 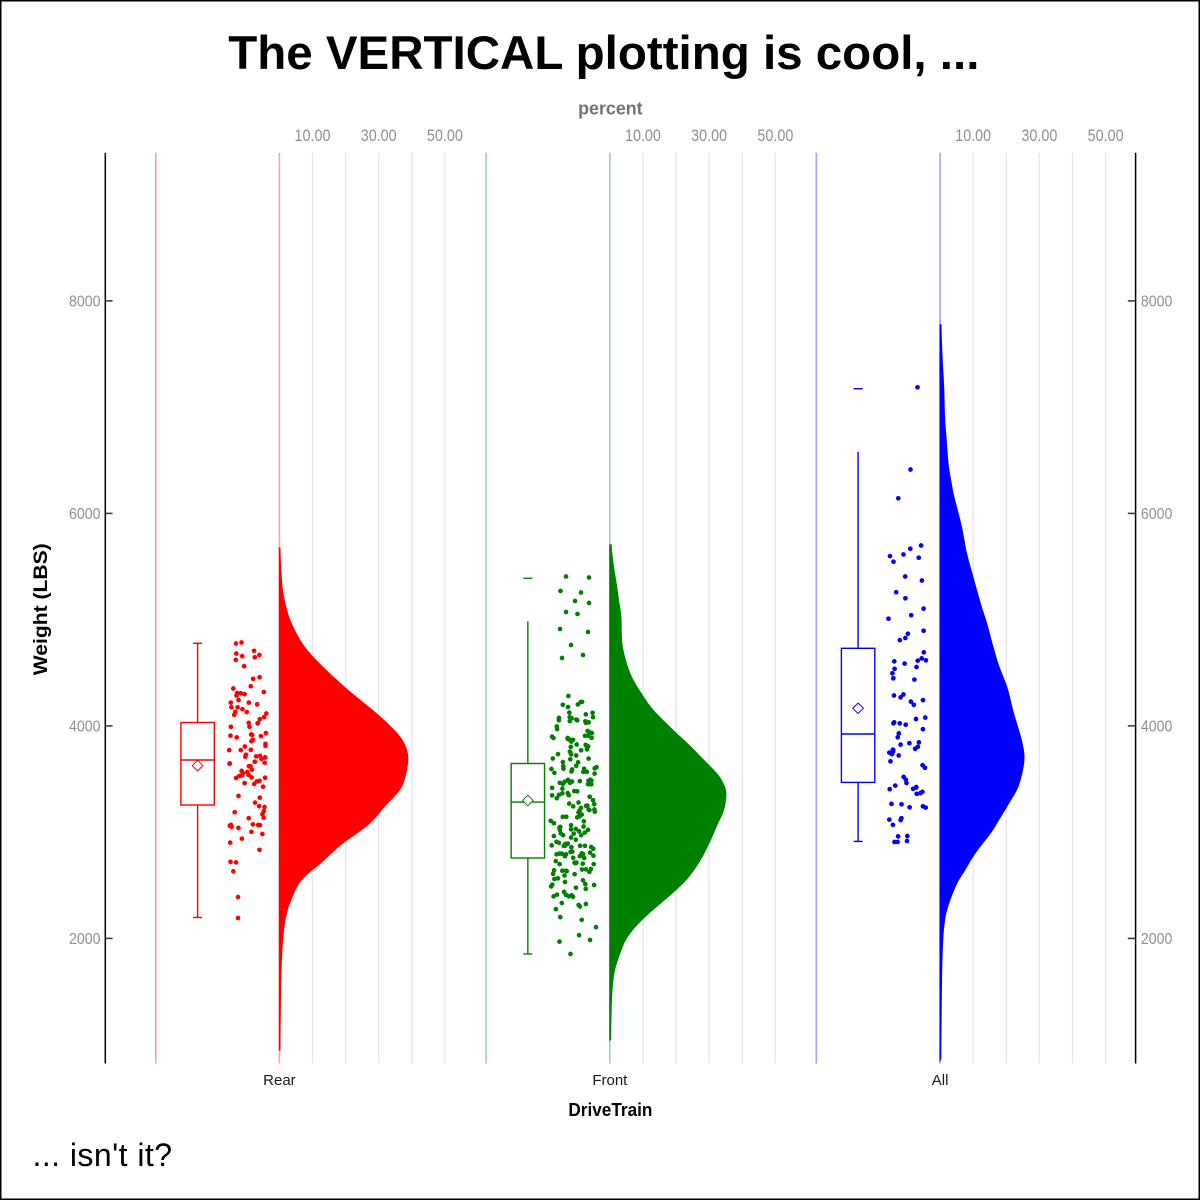 What do you see at coordinates (103, 1155) in the screenshot?
I see `svg-text: ... isn't it?` at bounding box center [103, 1155].